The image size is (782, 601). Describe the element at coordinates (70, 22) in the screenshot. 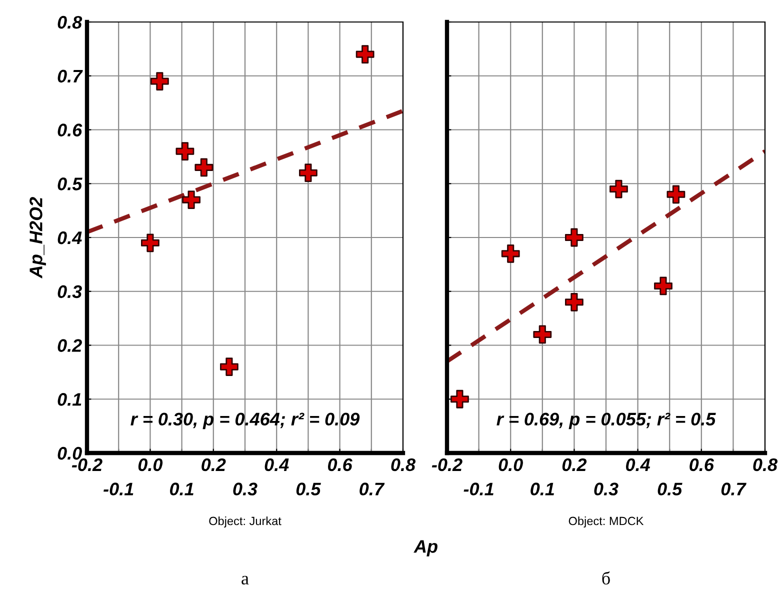

I see `y-tick-label: 0.8` at that location.